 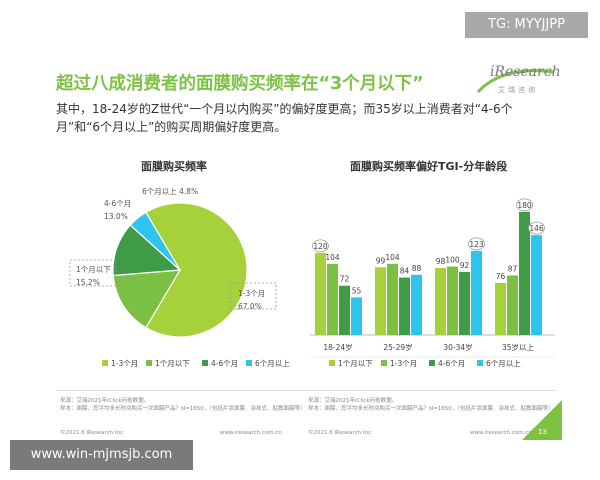 What do you see at coordinates (518, 90) in the screenshot?
I see `logo-subtext: 艾瑞咨询` at bounding box center [518, 90].